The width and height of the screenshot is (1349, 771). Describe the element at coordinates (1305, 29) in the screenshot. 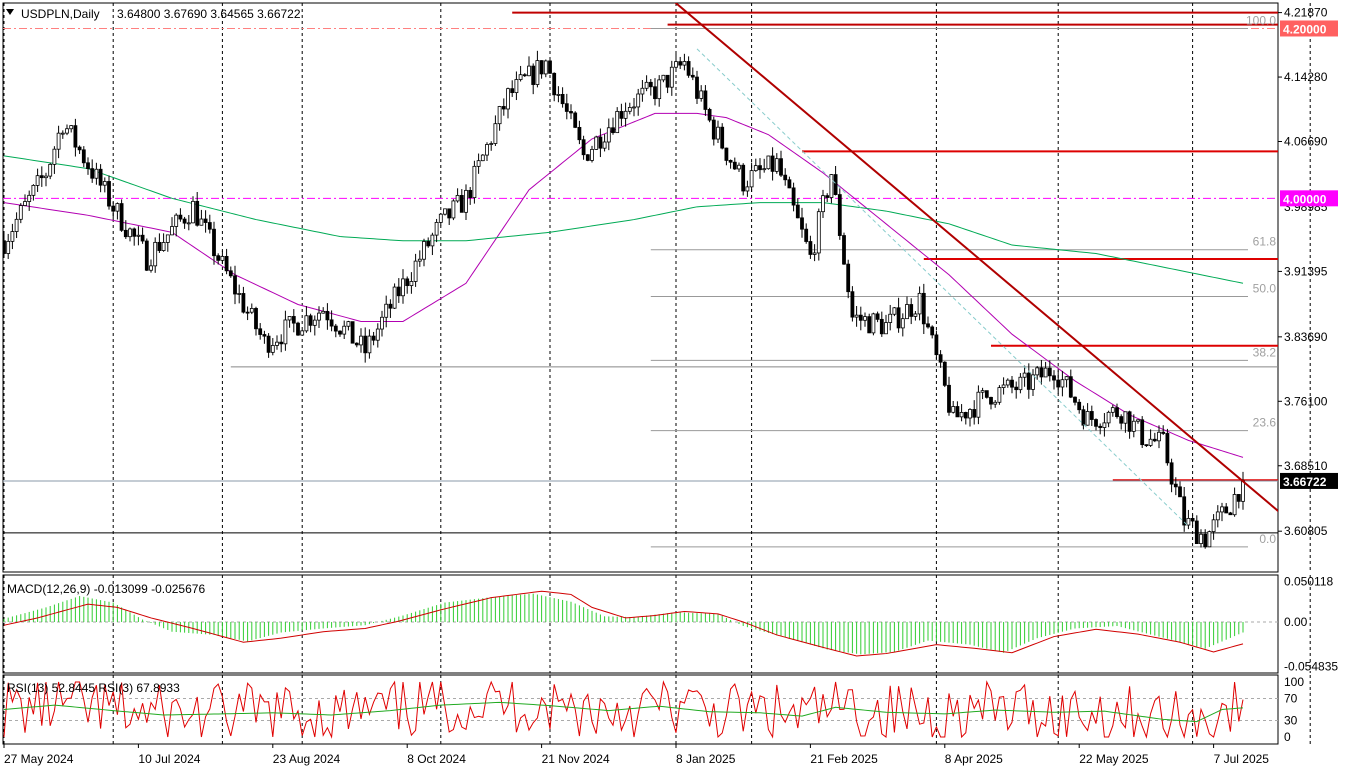

I see `price-tag-label: 4.20000` at that location.